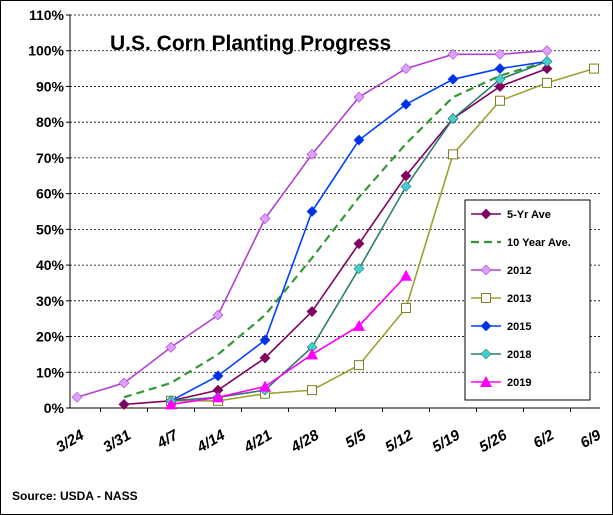  I want to click on y-tick-label: 110%, so click(47, 15).